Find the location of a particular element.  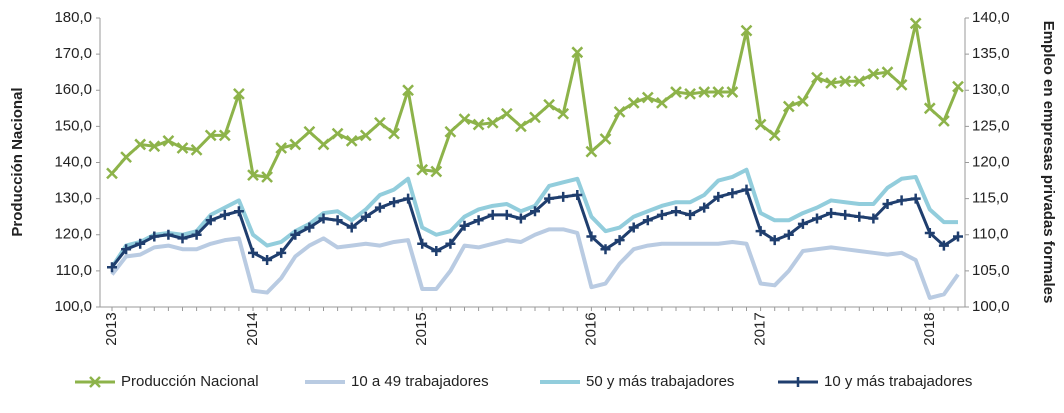

y2-tick-label: 125,0 is located at coordinates (991, 125).